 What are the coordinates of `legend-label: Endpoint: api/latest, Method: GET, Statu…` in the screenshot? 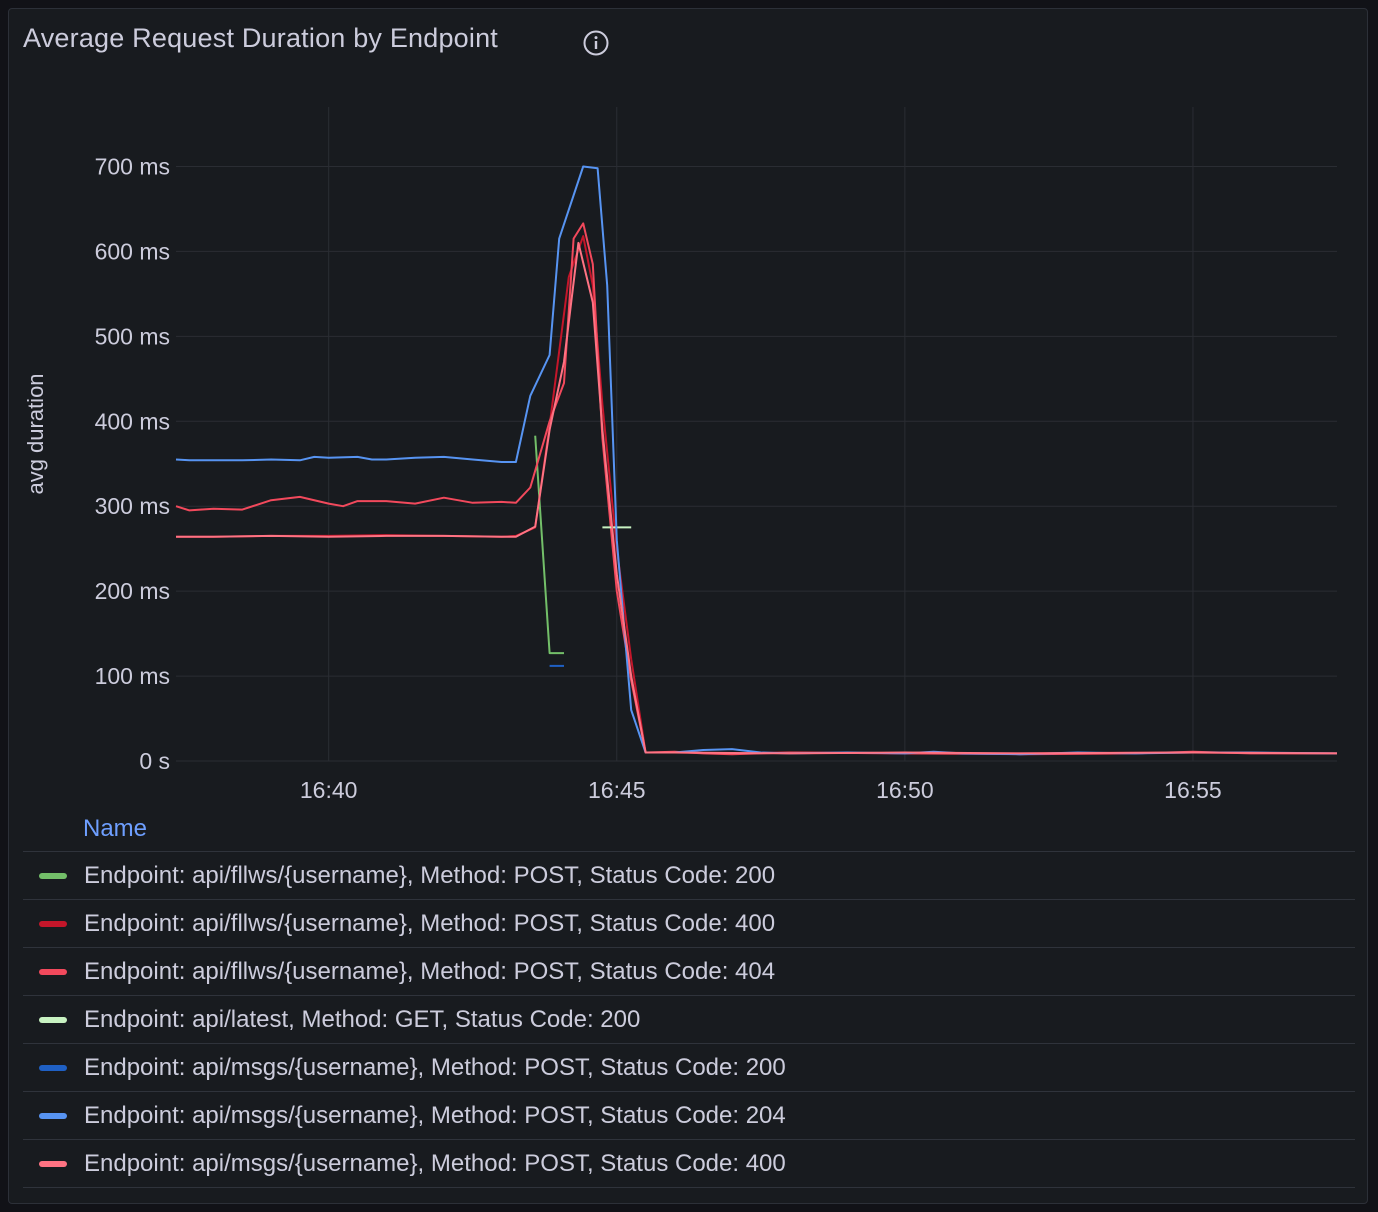 It's located at (362, 1019).